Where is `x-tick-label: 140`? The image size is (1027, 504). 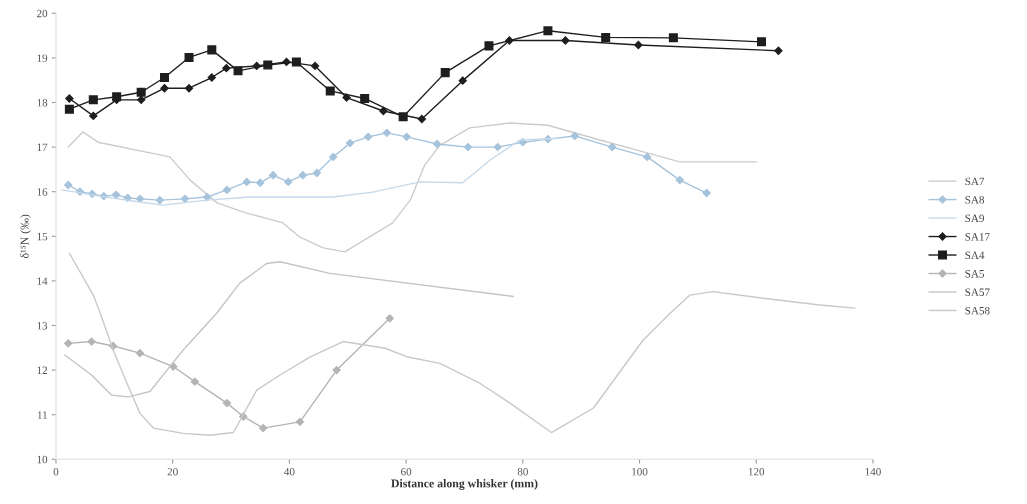 x-tick-label: 140 is located at coordinates (873, 471).